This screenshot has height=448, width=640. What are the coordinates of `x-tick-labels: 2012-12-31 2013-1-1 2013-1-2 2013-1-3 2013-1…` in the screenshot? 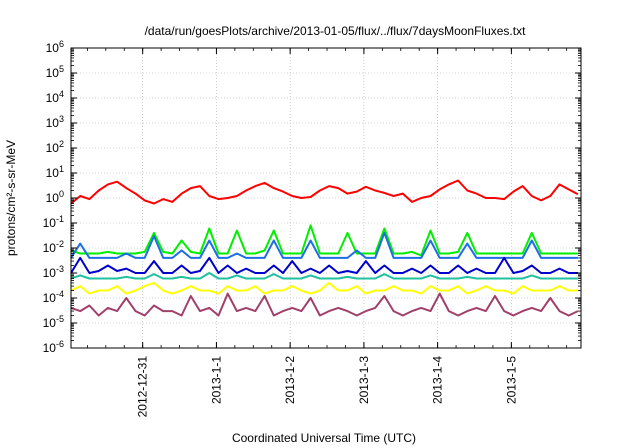 It's located at (327, 387).